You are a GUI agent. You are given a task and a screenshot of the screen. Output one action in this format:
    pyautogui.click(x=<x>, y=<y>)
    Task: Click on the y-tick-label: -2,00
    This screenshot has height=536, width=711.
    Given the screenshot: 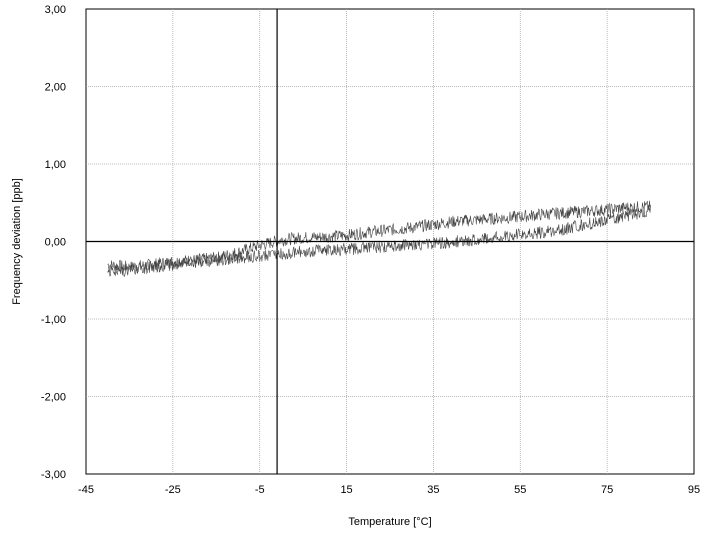 What is the action you would take?
    pyautogui.click(x=53, y=398)
    